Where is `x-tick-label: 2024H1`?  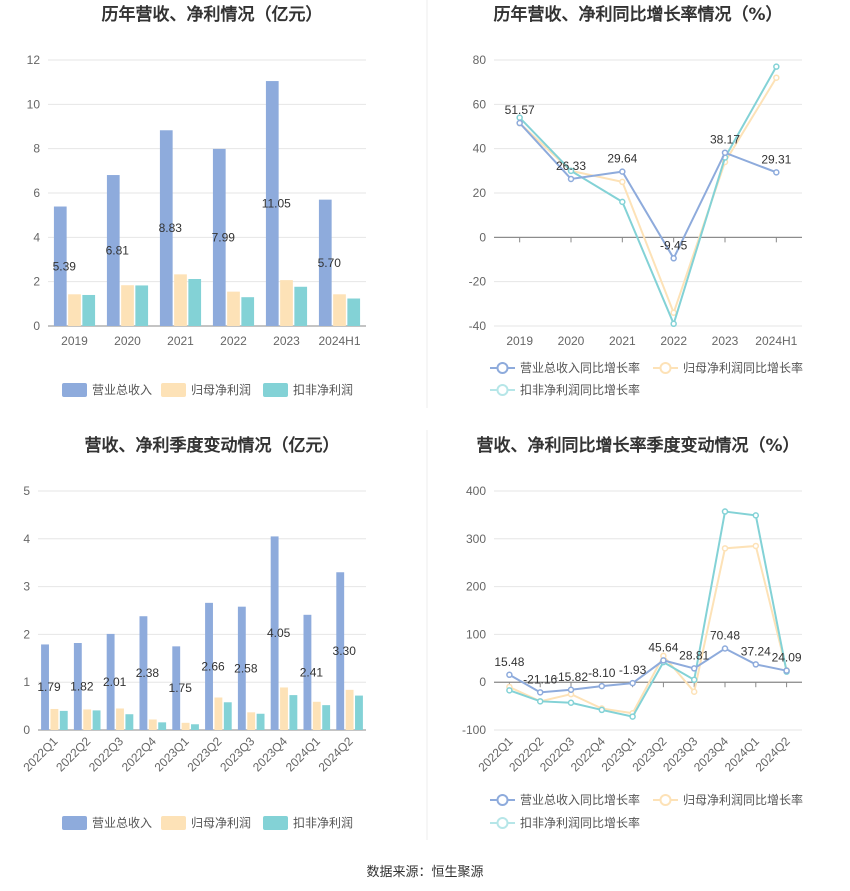
x-tick-label: 2024H1 is located at coordinates (339, 341).